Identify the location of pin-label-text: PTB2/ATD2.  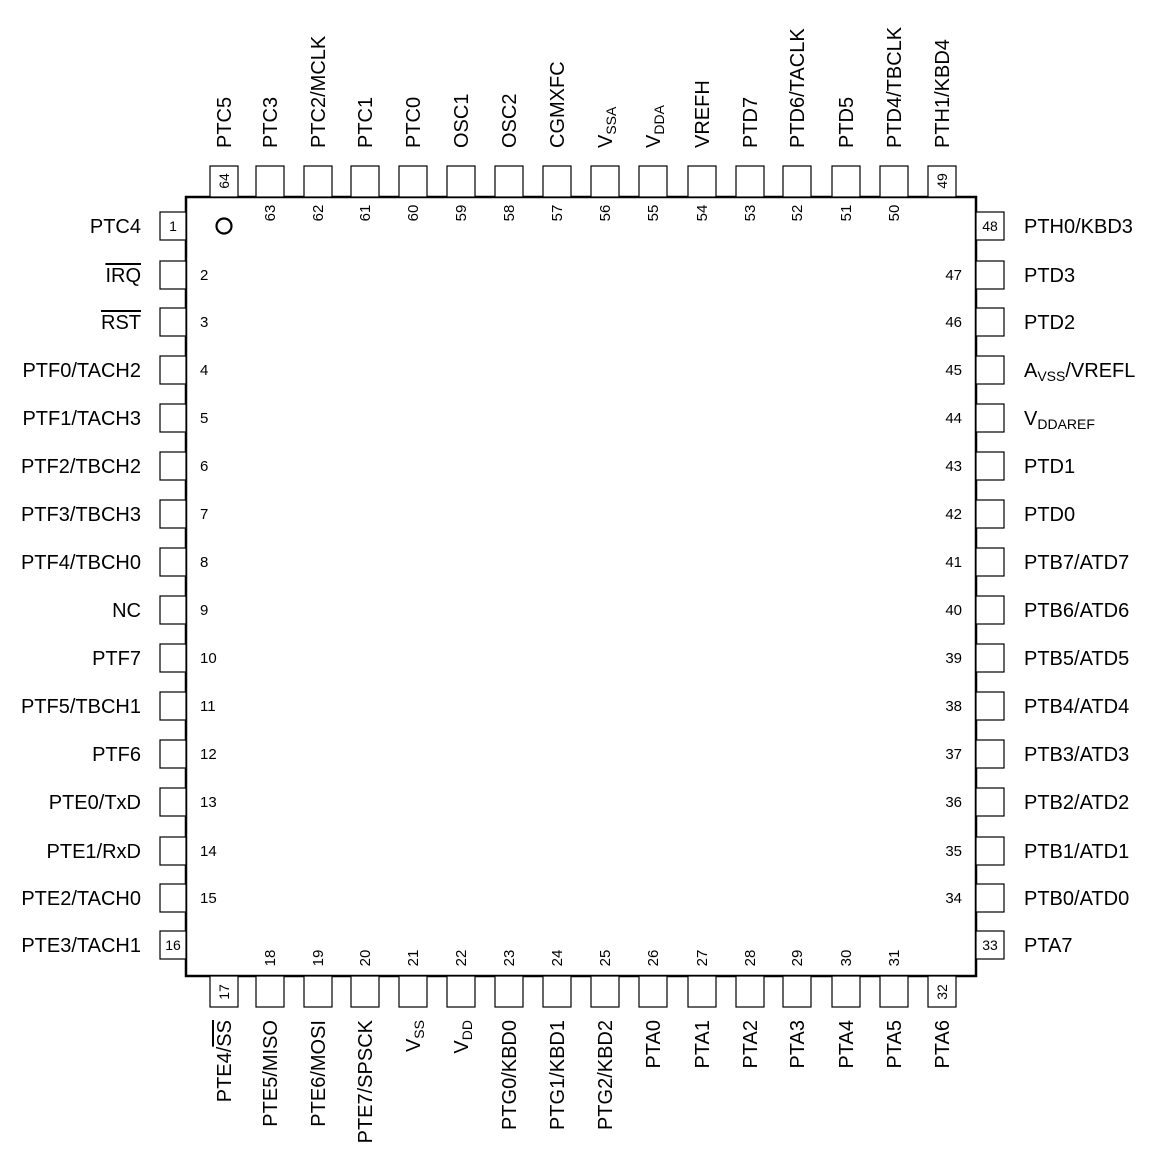
(1076, 803).